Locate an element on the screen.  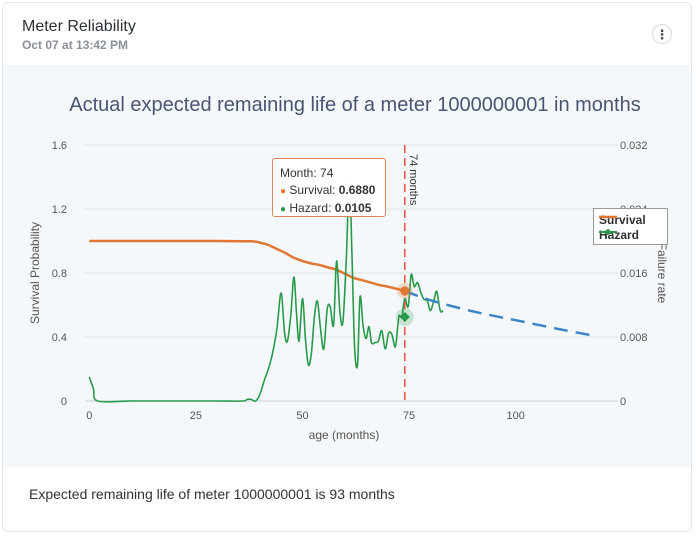
x-tick-label: 100 is located at coordinates (515, 416).